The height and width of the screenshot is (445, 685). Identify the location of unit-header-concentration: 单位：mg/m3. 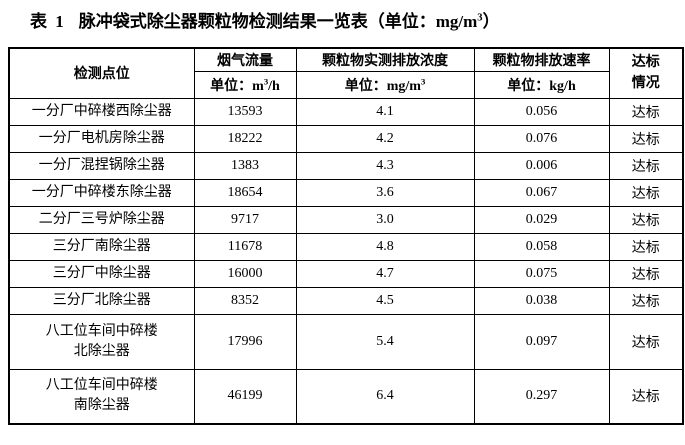
(385, 84).